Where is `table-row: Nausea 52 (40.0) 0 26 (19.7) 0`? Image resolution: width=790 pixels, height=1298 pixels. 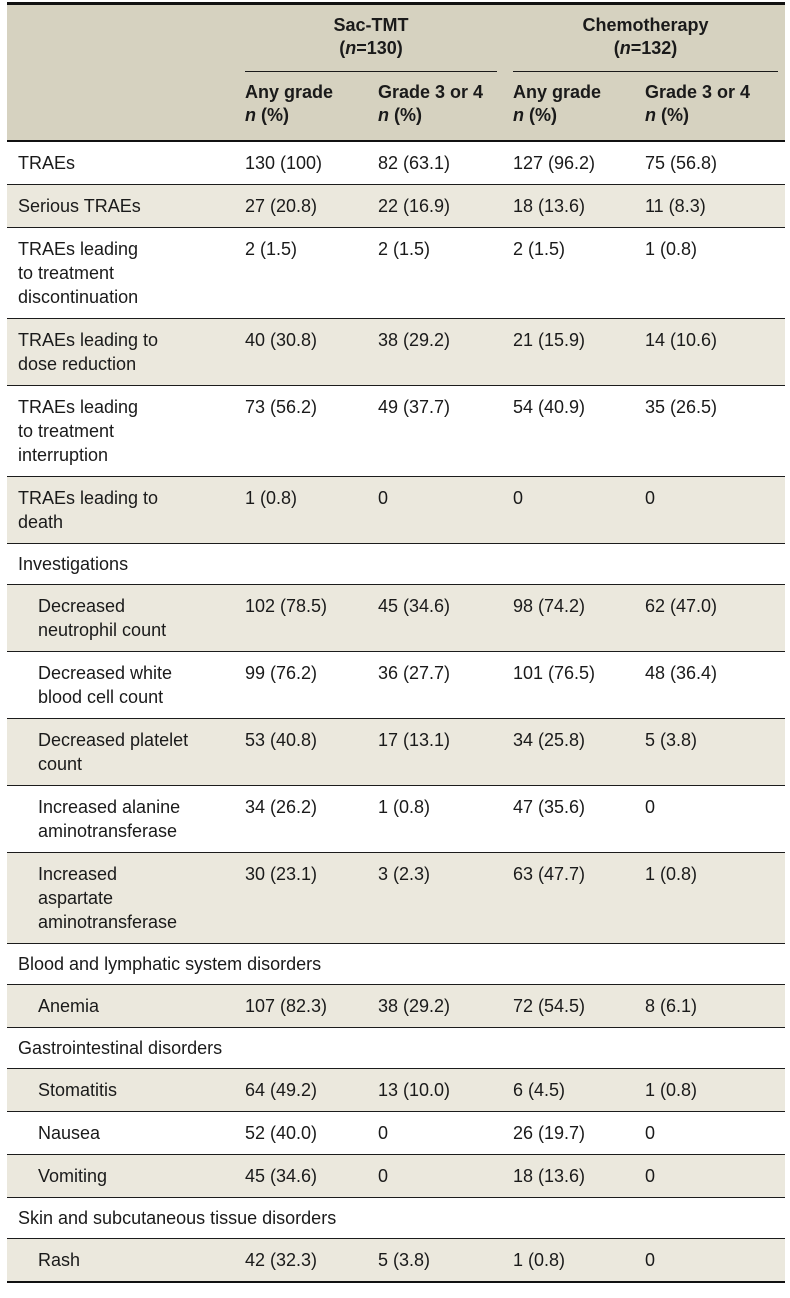
table-row: Nausea 52 (40.0) 0 26 (19.7) 0 is located at coordinates (396, 1132).